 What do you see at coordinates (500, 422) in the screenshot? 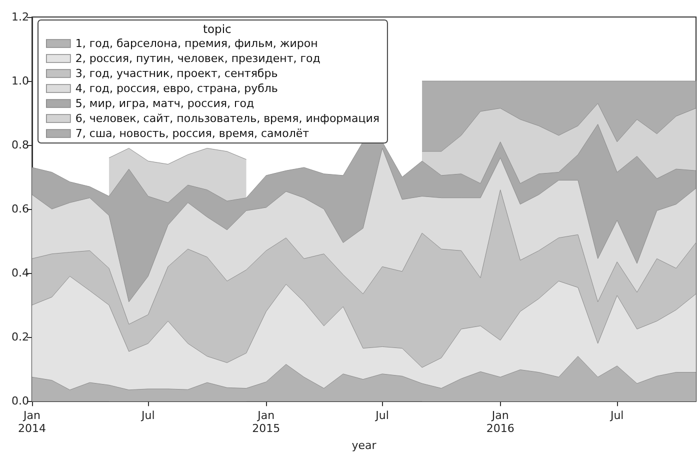
I see `x-tick-label: Jan 2016` at bounding box center [500, 422].